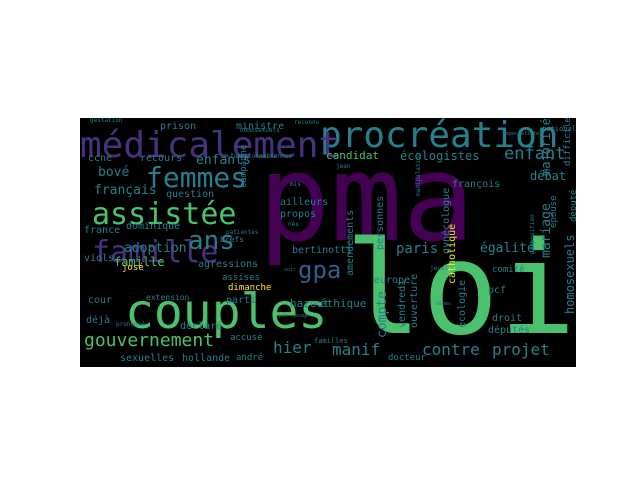 Image resolution: width=640 pixels, height=480 pixels. I want to click on cloud-word: vendredi, so click(402, 303).